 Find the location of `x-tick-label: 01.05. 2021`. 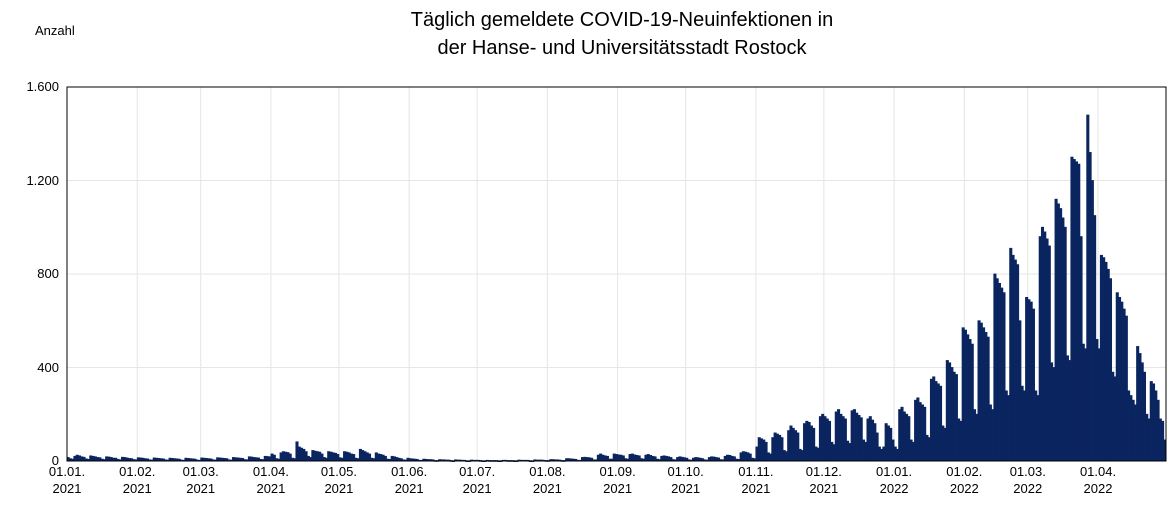

x-tick-label: 01.05. 2021 is located at coordinates (338, 480).